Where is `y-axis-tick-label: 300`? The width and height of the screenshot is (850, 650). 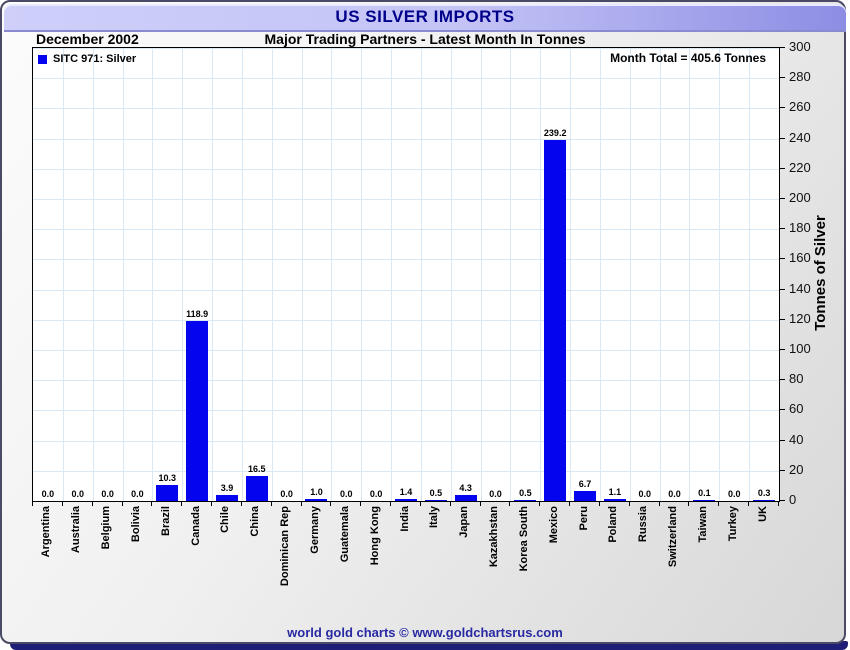
y-axis-tick-label: 300 is located at coordinates (800, 46).